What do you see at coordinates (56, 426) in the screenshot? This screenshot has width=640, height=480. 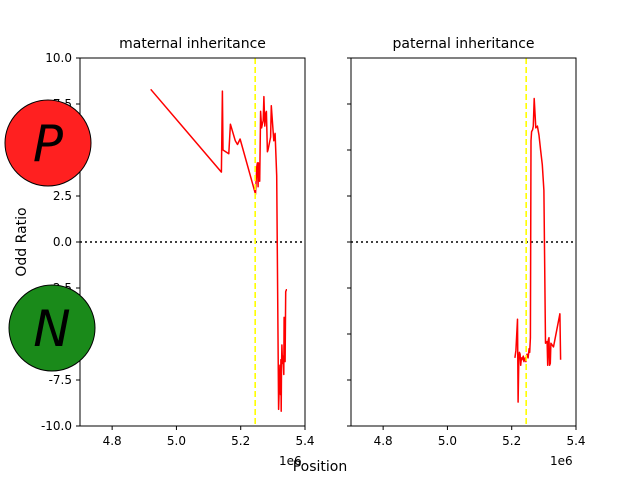 I see `y-tick-label: -10.0` at bounding box center [56, 426].